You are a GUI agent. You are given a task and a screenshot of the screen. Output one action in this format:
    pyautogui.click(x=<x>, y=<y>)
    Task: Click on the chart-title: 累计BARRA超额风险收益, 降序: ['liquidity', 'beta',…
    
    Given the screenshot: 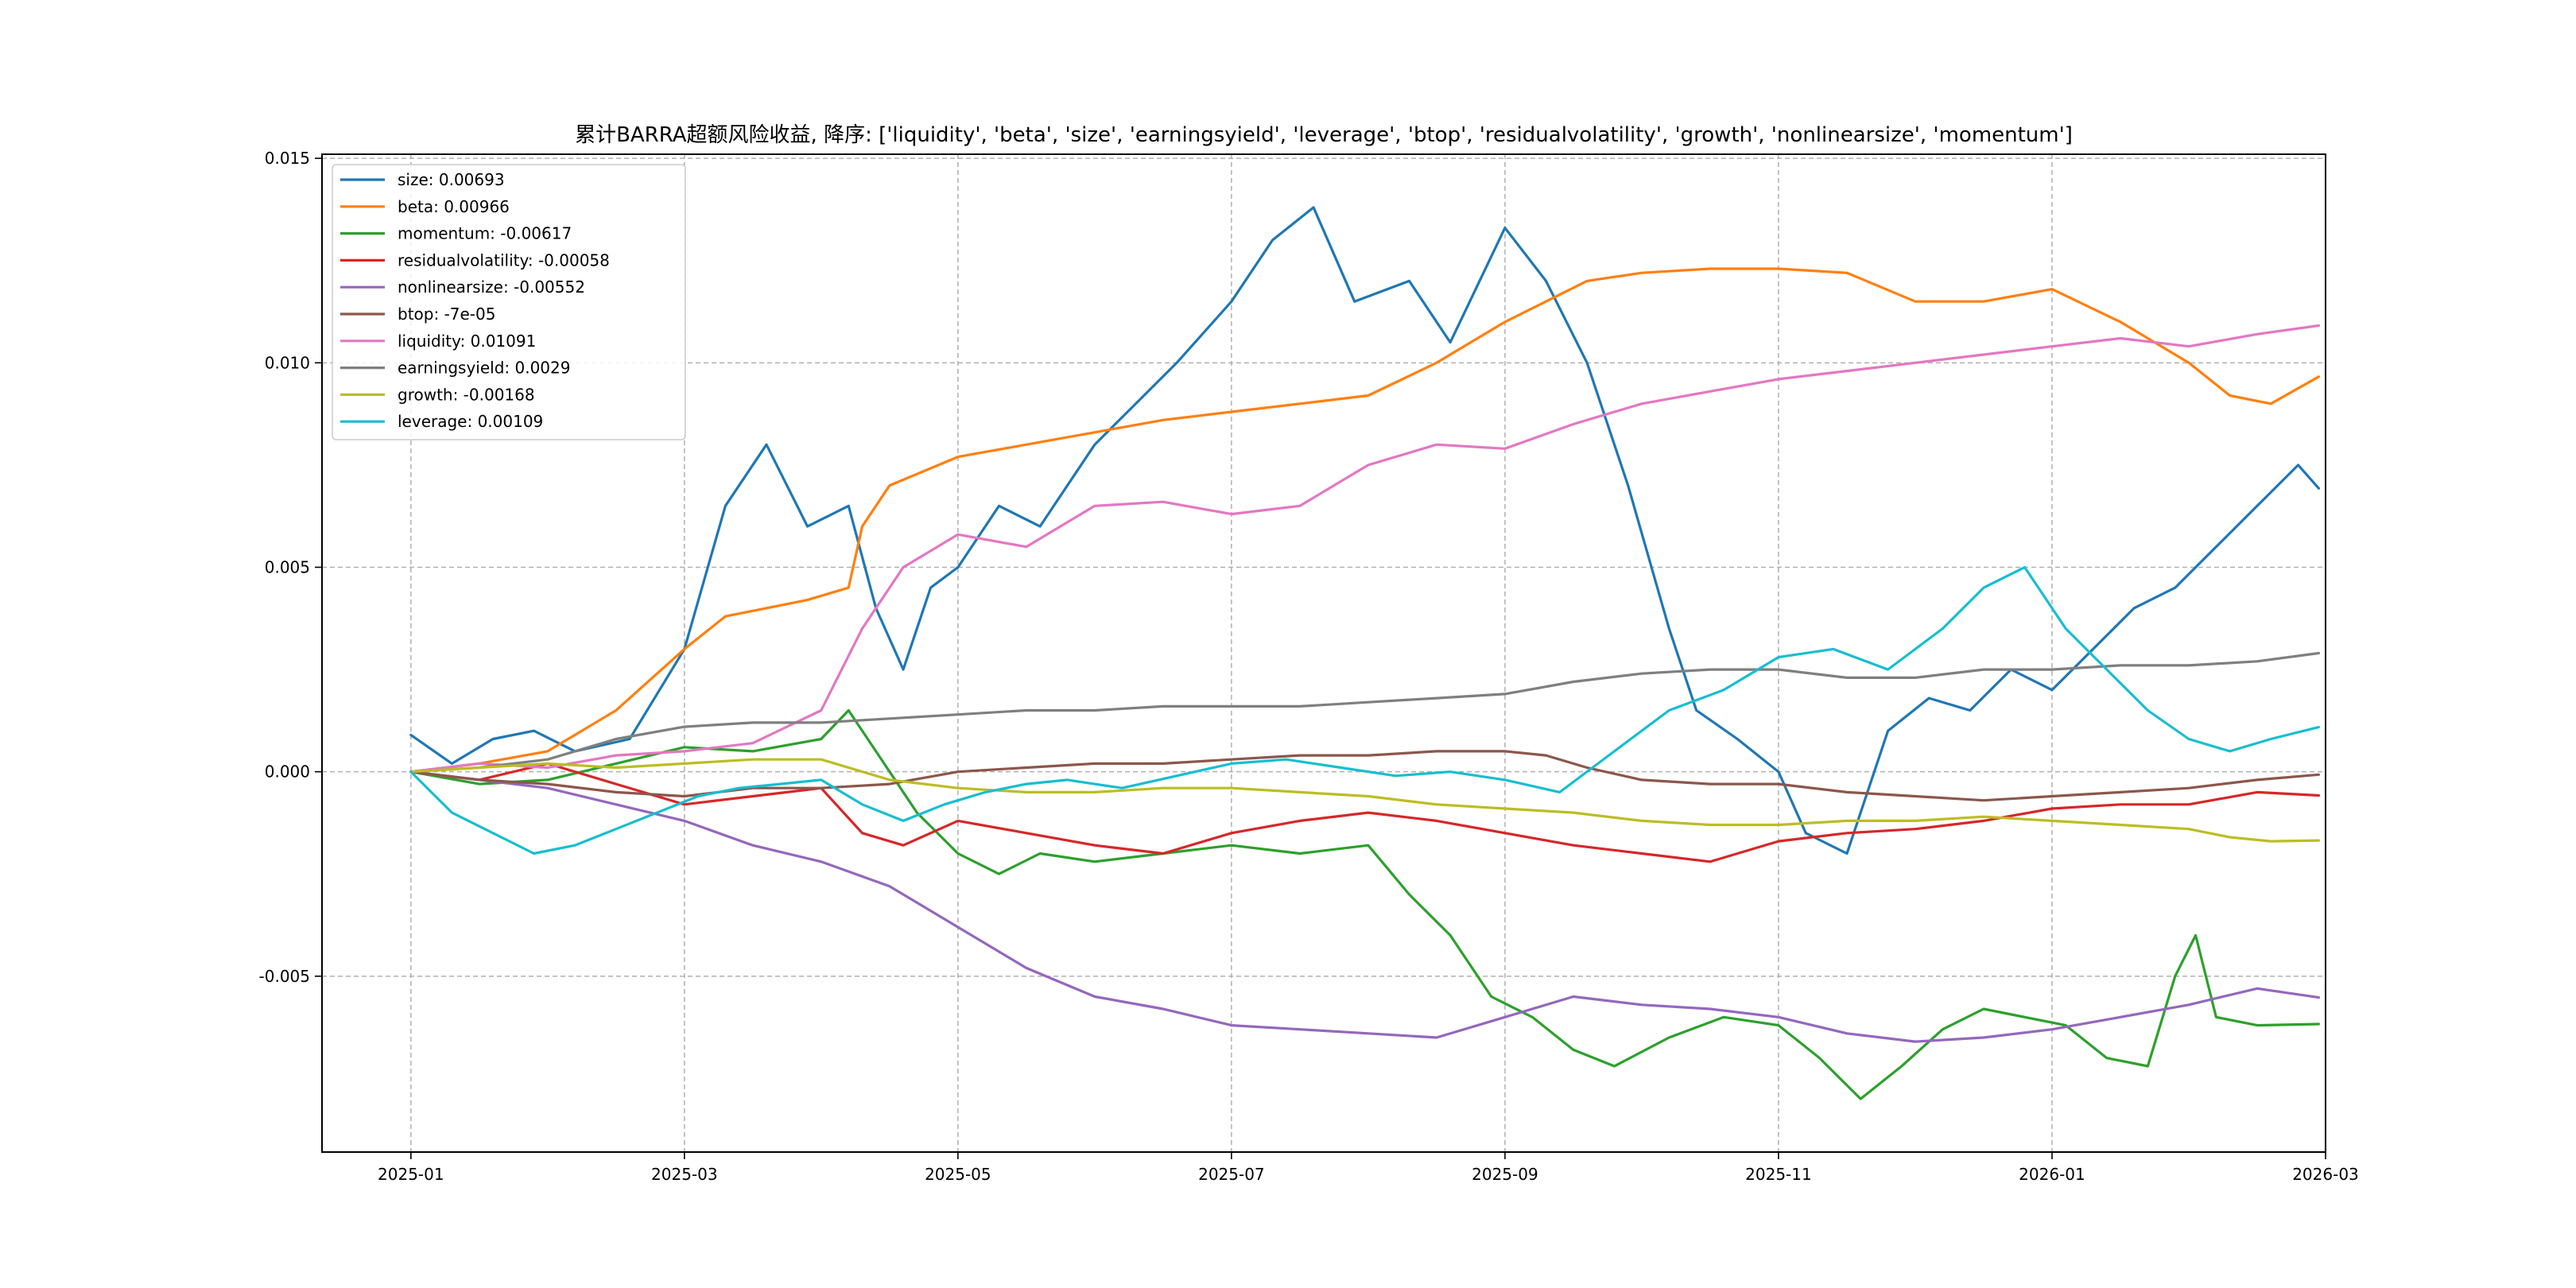 What is the action you would take?
    pyautogui.click(x=1324, y=135)
    